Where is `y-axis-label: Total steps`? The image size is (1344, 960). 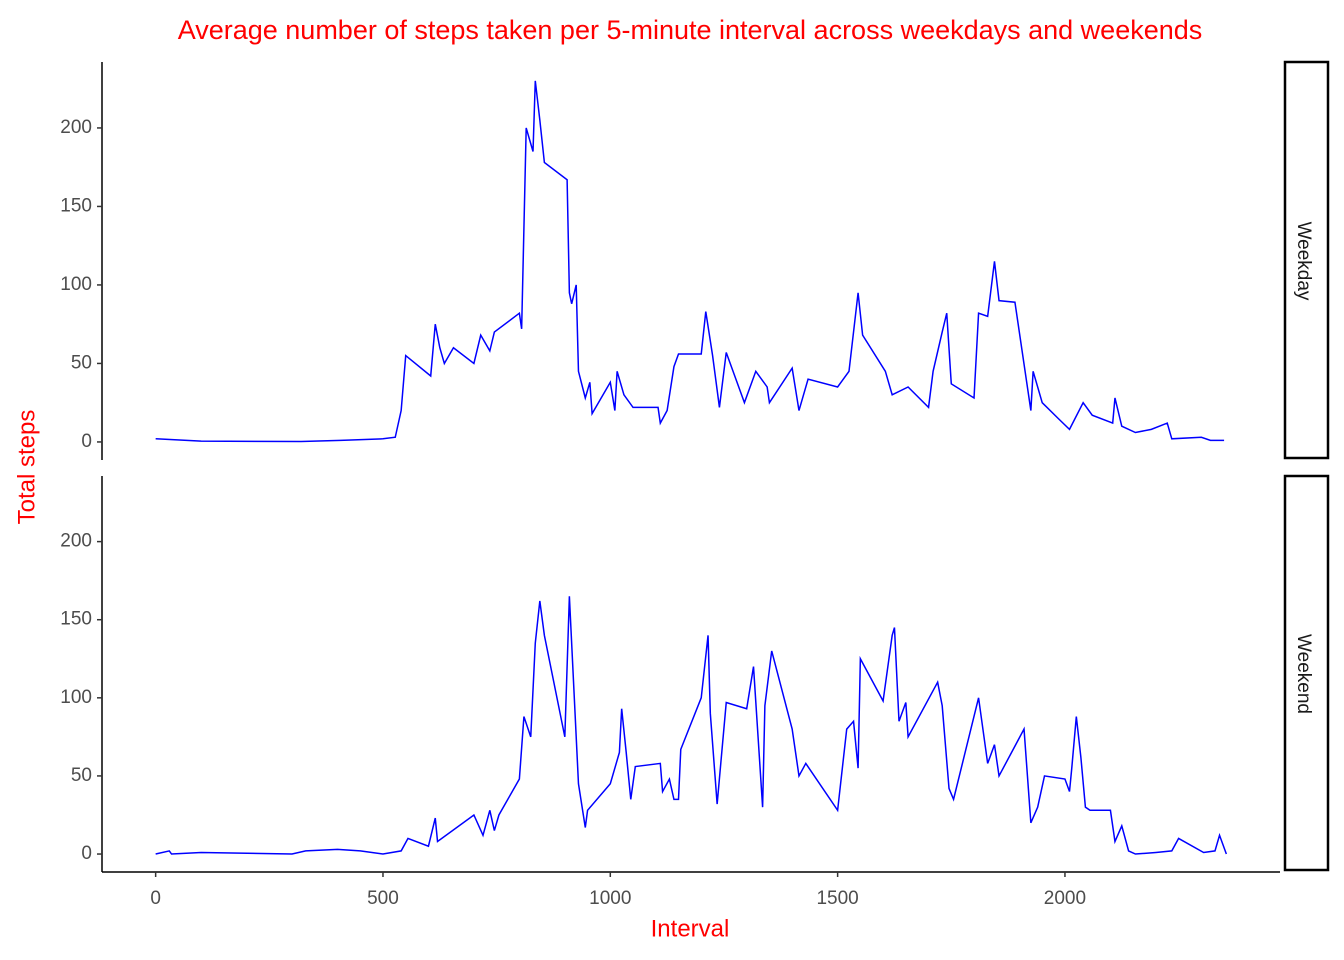
y-axis-label: Total steps is located at coordinates (26, 467).